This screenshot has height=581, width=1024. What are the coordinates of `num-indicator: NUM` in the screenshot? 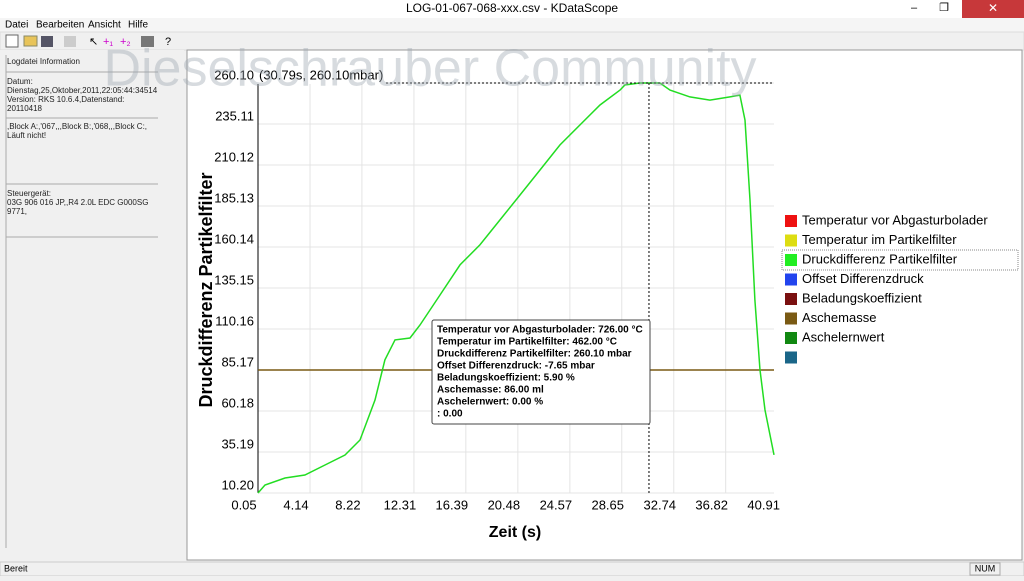 It's located at (985, 568).